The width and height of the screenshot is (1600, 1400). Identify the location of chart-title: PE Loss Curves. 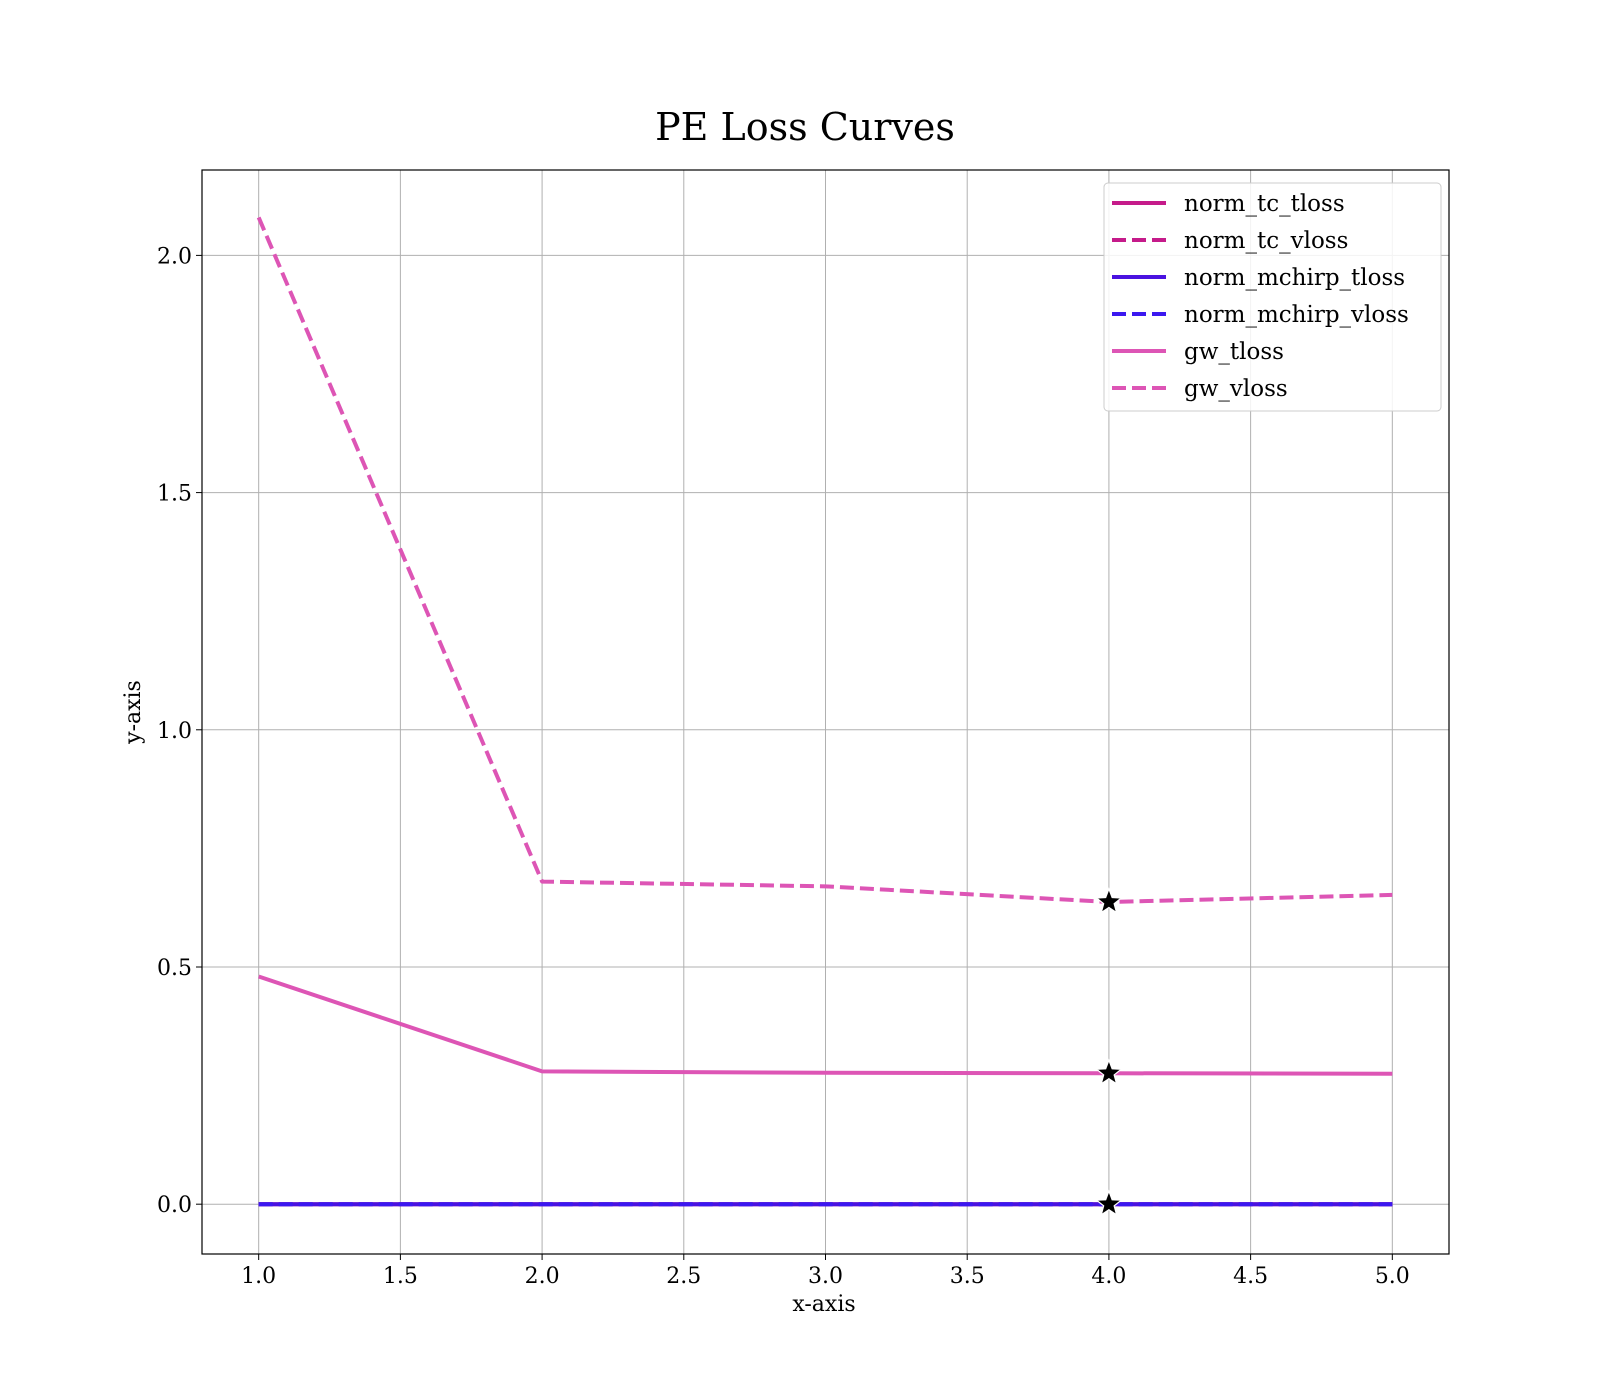
(805, 127).